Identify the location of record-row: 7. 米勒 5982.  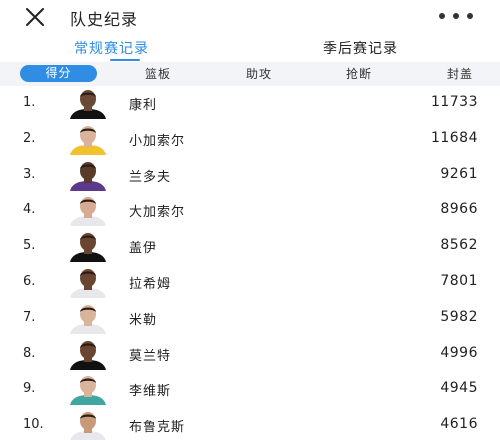
(250, 319).